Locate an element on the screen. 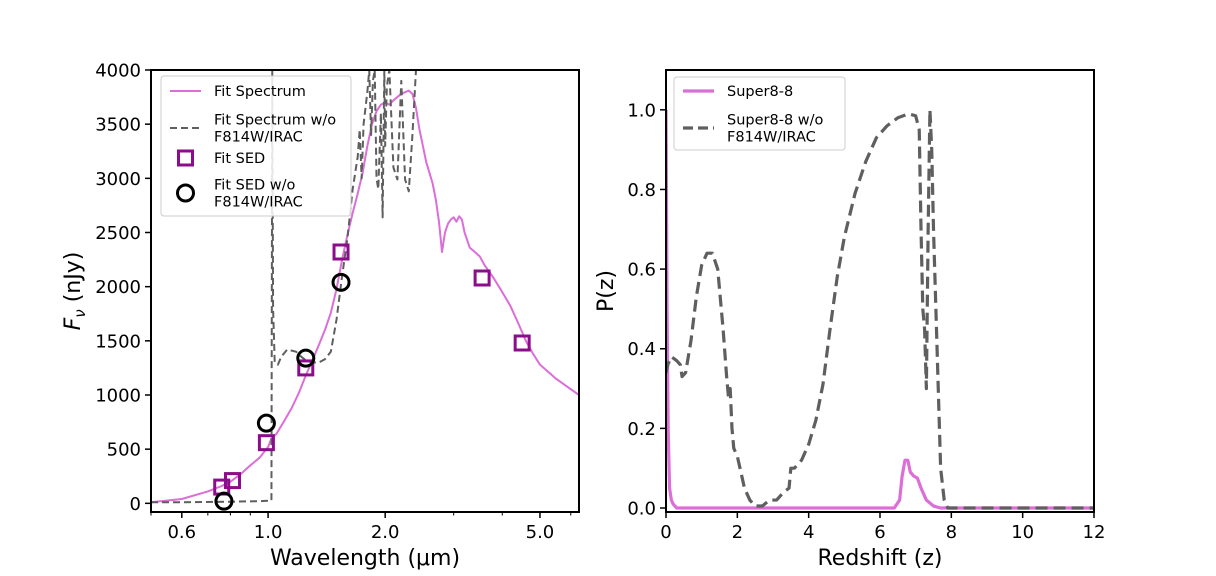 This screenshot has height=576, width=1216. y-tick-label: 1000 is located at coordinates (118, 396).